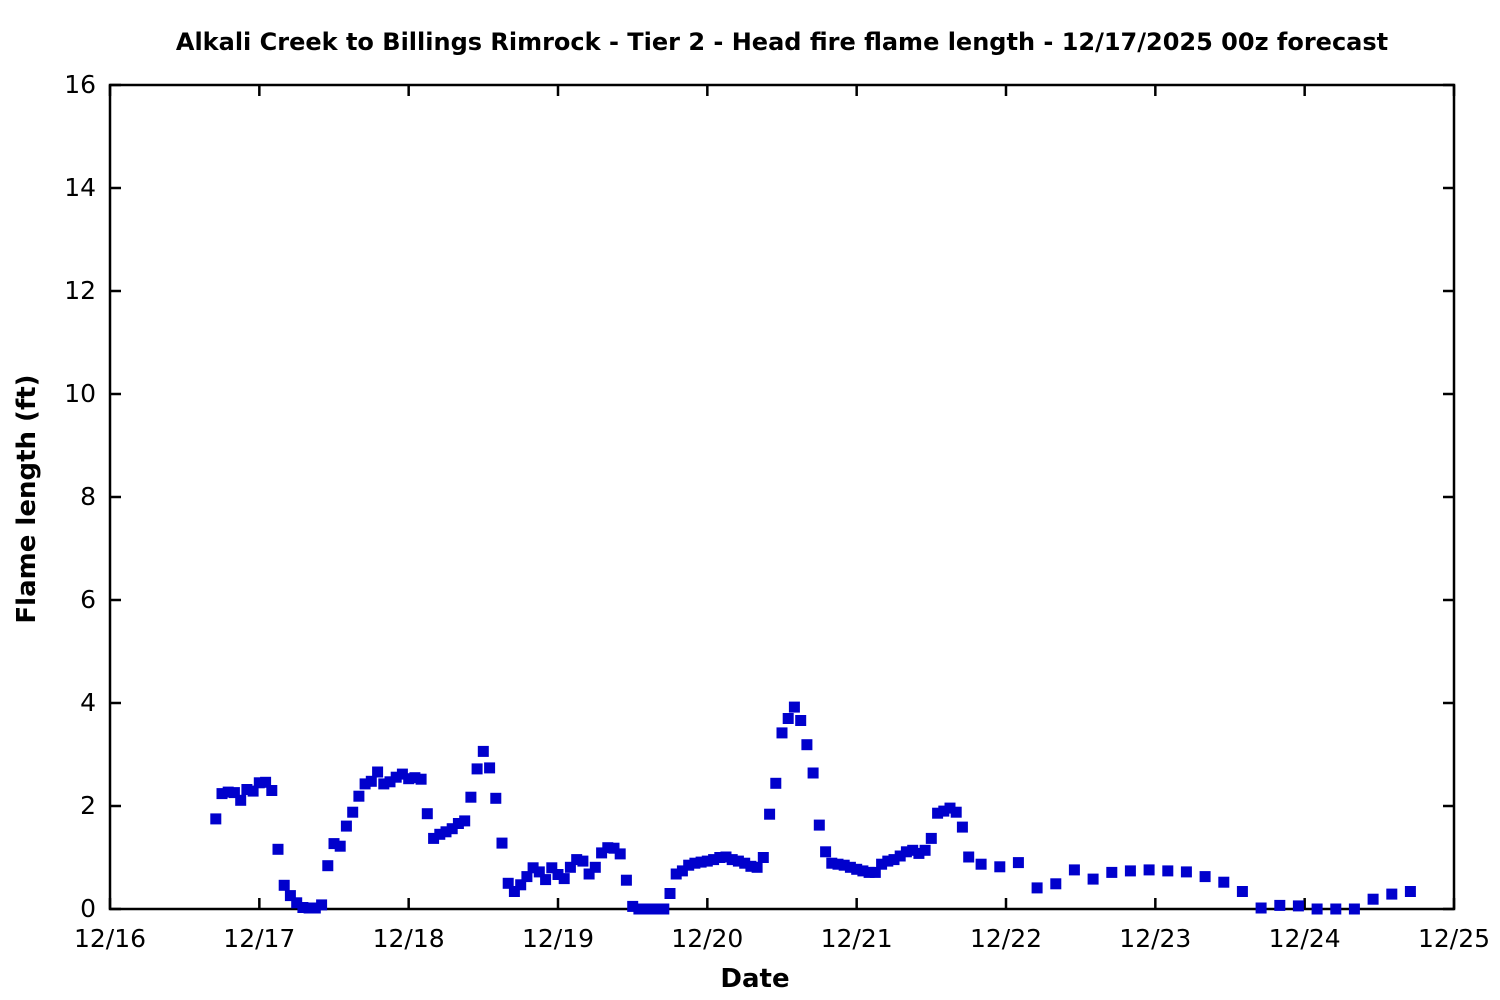 The width and height of the screenshot is (1500, 1000). Describe the element at coordinates (707, 938) in the screenshot. I see `x-tick-label: 12/20` at that location.